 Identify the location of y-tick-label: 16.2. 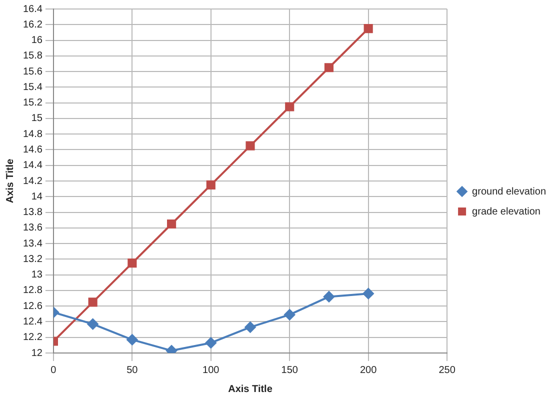
(32, 24).